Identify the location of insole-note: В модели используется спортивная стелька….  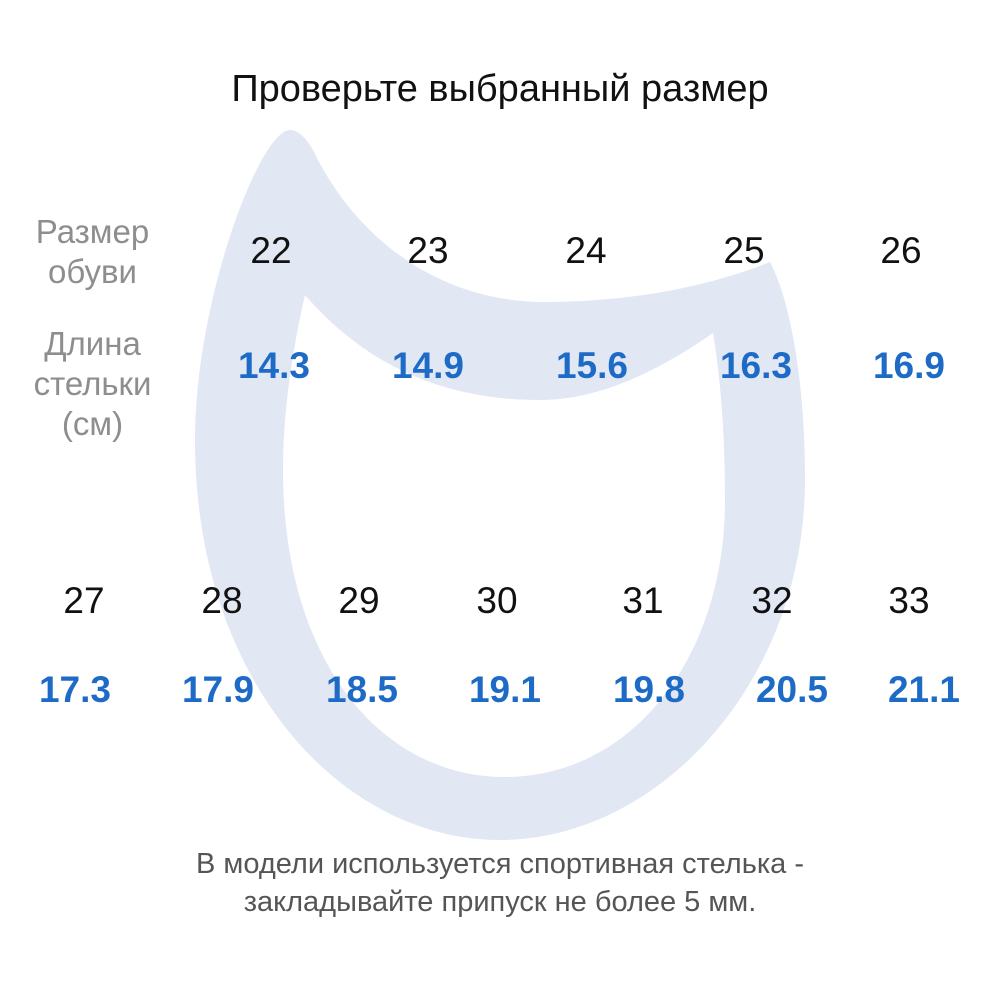
(500, 883).